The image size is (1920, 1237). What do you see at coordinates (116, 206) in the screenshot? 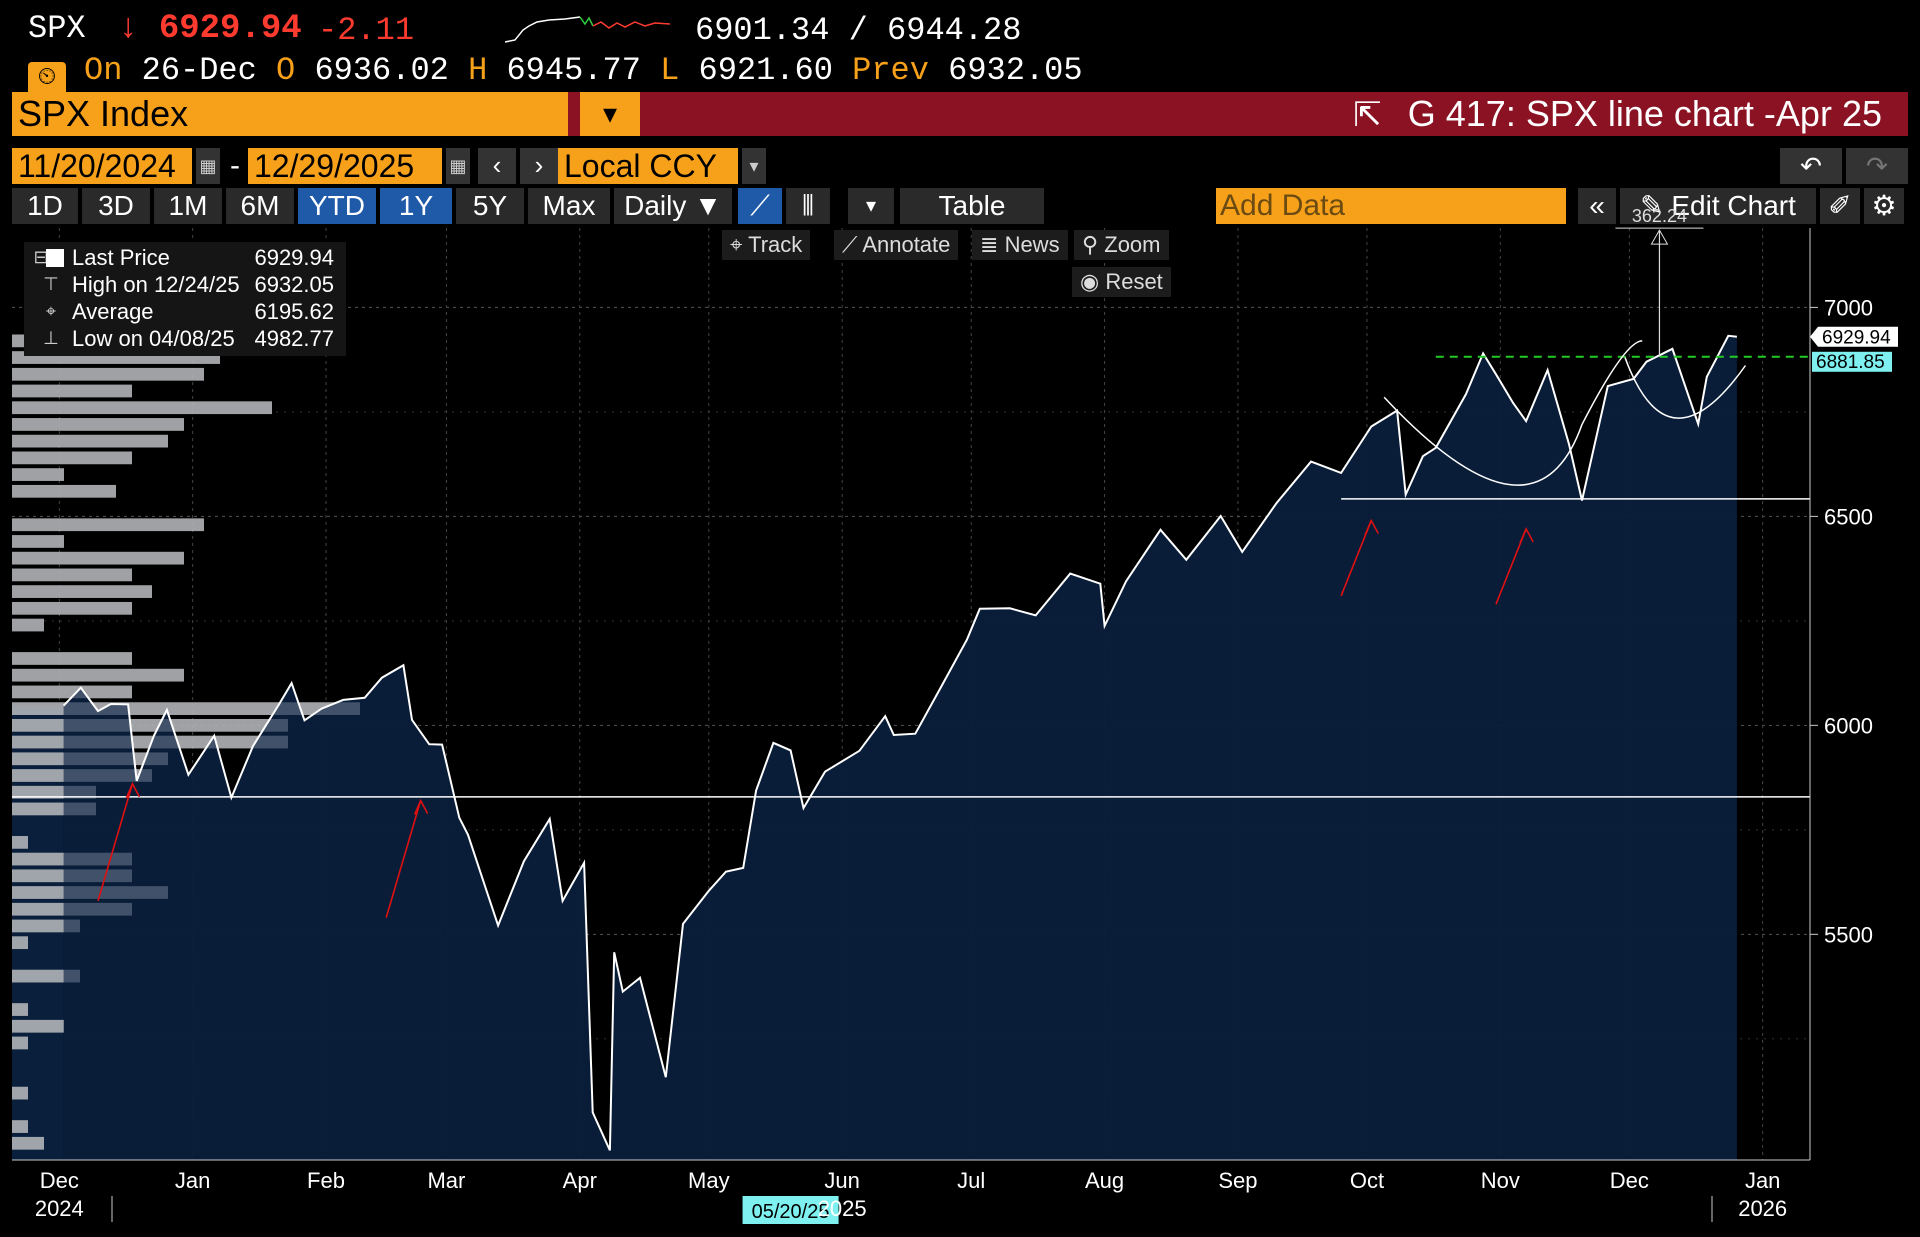
I see `period-3d: 3D` at bounding box center [116, 206].